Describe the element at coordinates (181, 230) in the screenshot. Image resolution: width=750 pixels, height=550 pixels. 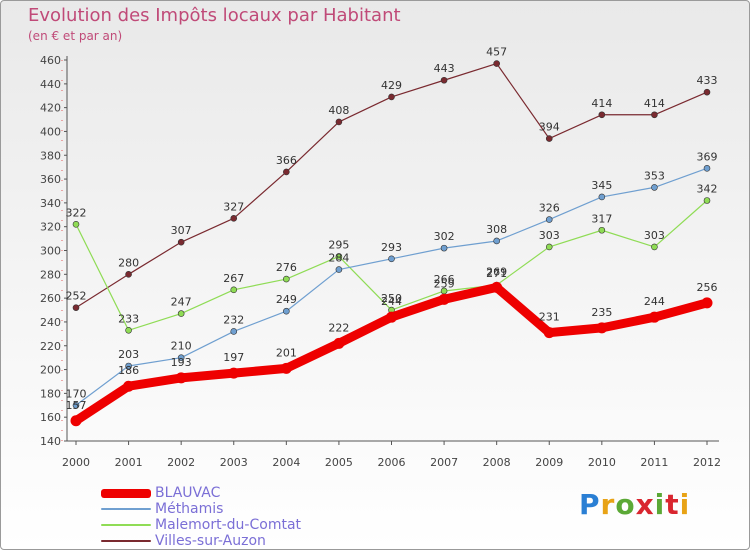
I see `data-label-villes: 307` at that location.